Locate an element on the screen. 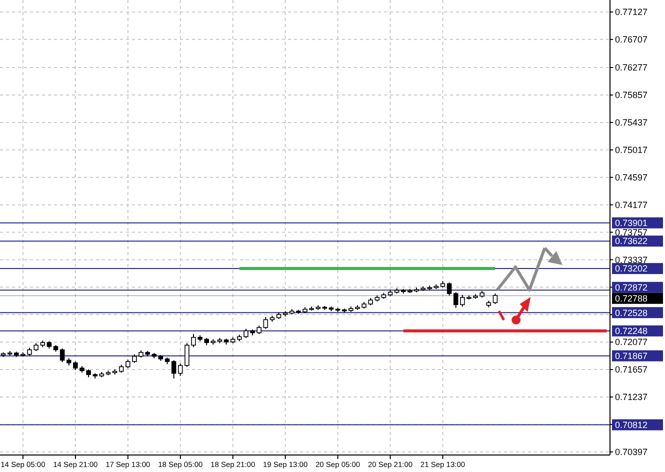  y-tick-label: 0.77127 is located at coordinates (631, 12).